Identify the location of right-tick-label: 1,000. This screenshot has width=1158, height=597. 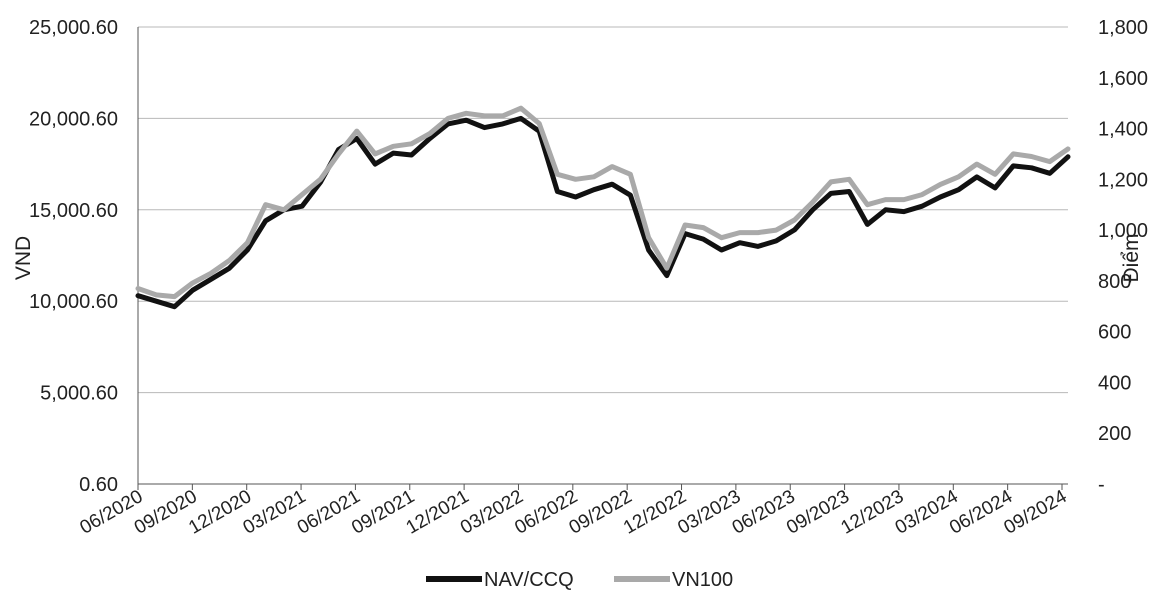
(1123, 231).